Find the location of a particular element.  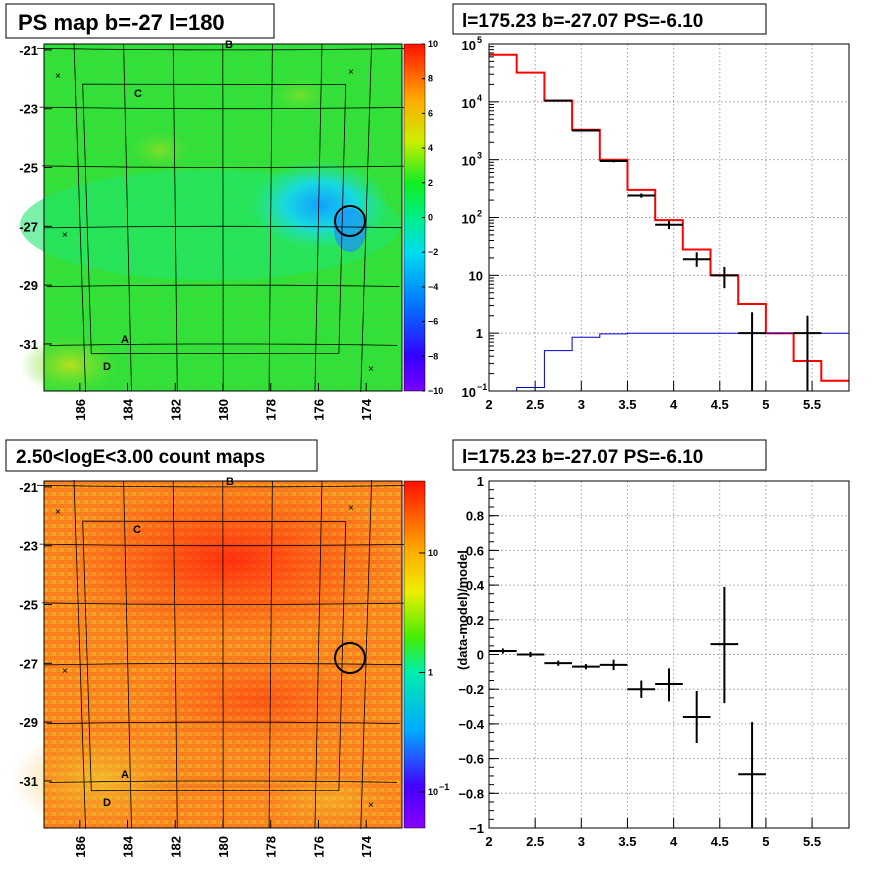

palette-tick-label: 8 is located at coordinates (430, 79).